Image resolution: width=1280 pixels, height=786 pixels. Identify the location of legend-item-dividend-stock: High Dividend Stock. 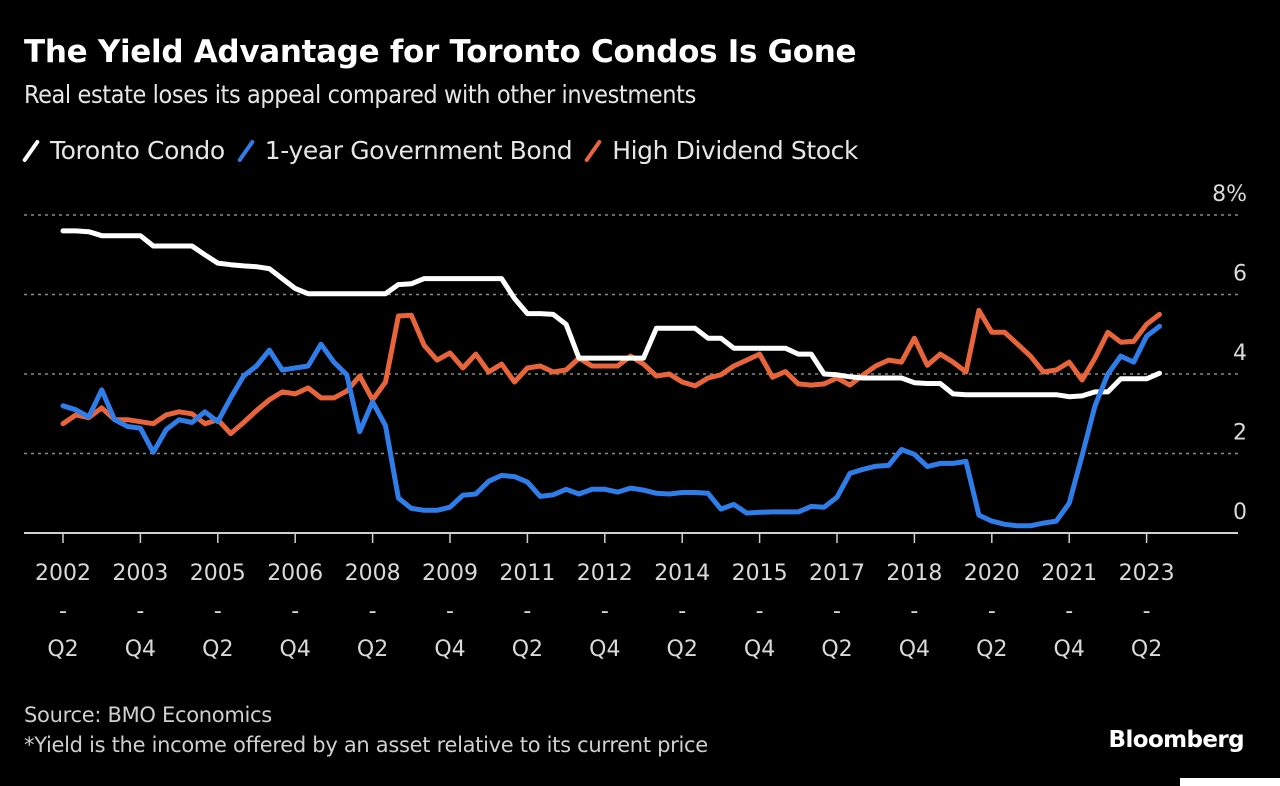
(722, 150).